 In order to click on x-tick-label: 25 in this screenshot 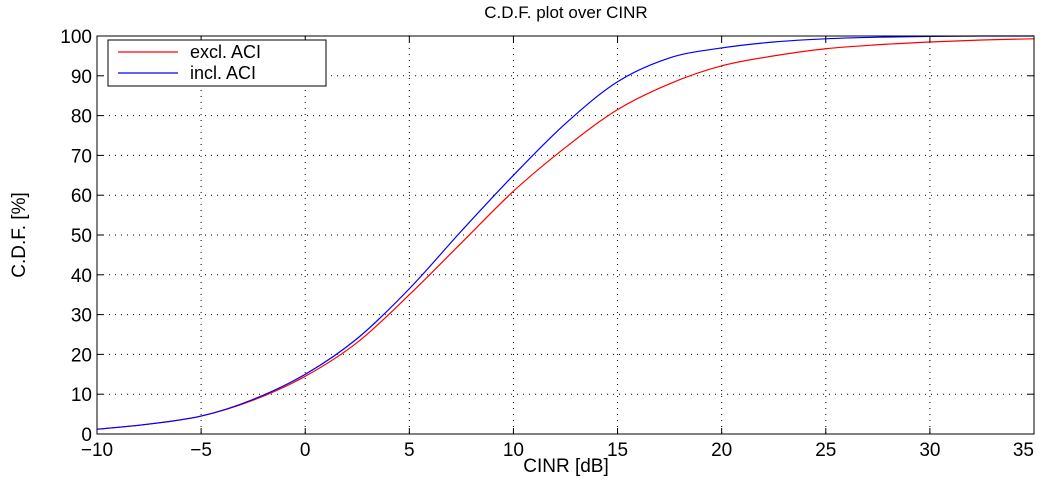, I will do `click(825, 450)`.